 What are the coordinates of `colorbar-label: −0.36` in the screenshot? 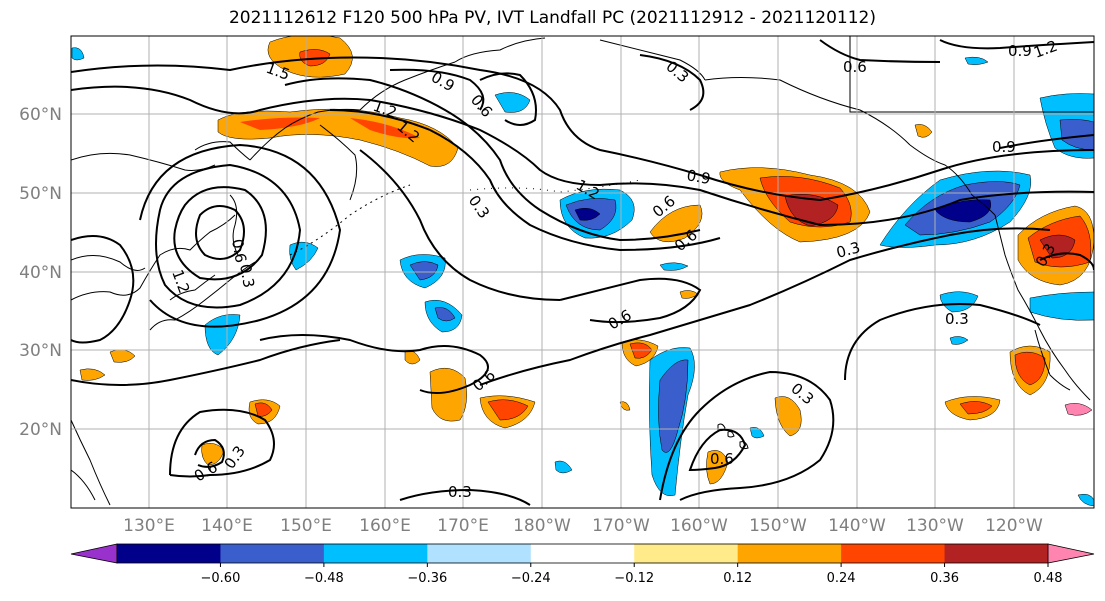 It's located at (427, 578).